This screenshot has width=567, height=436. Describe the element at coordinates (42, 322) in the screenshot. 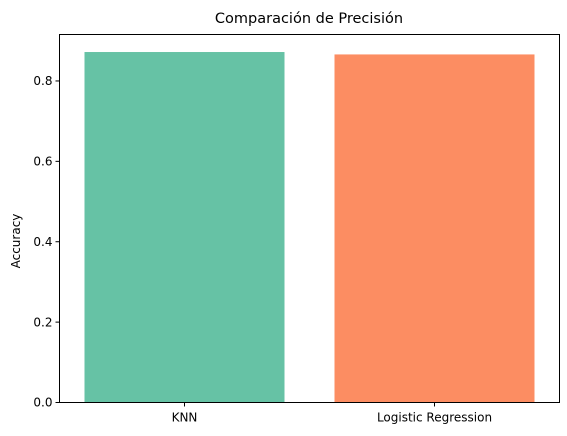

I see `y-tick-label: 0.2` at that location.